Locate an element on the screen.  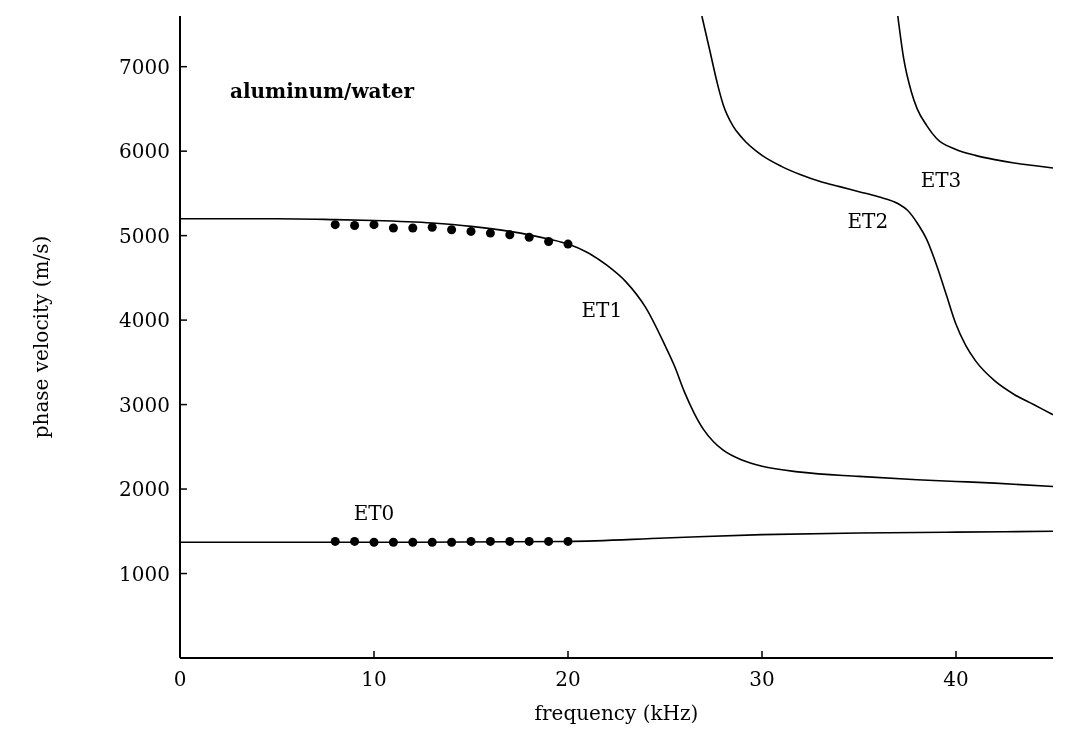
annotation: ET1 is located at coordinates (602, 310).